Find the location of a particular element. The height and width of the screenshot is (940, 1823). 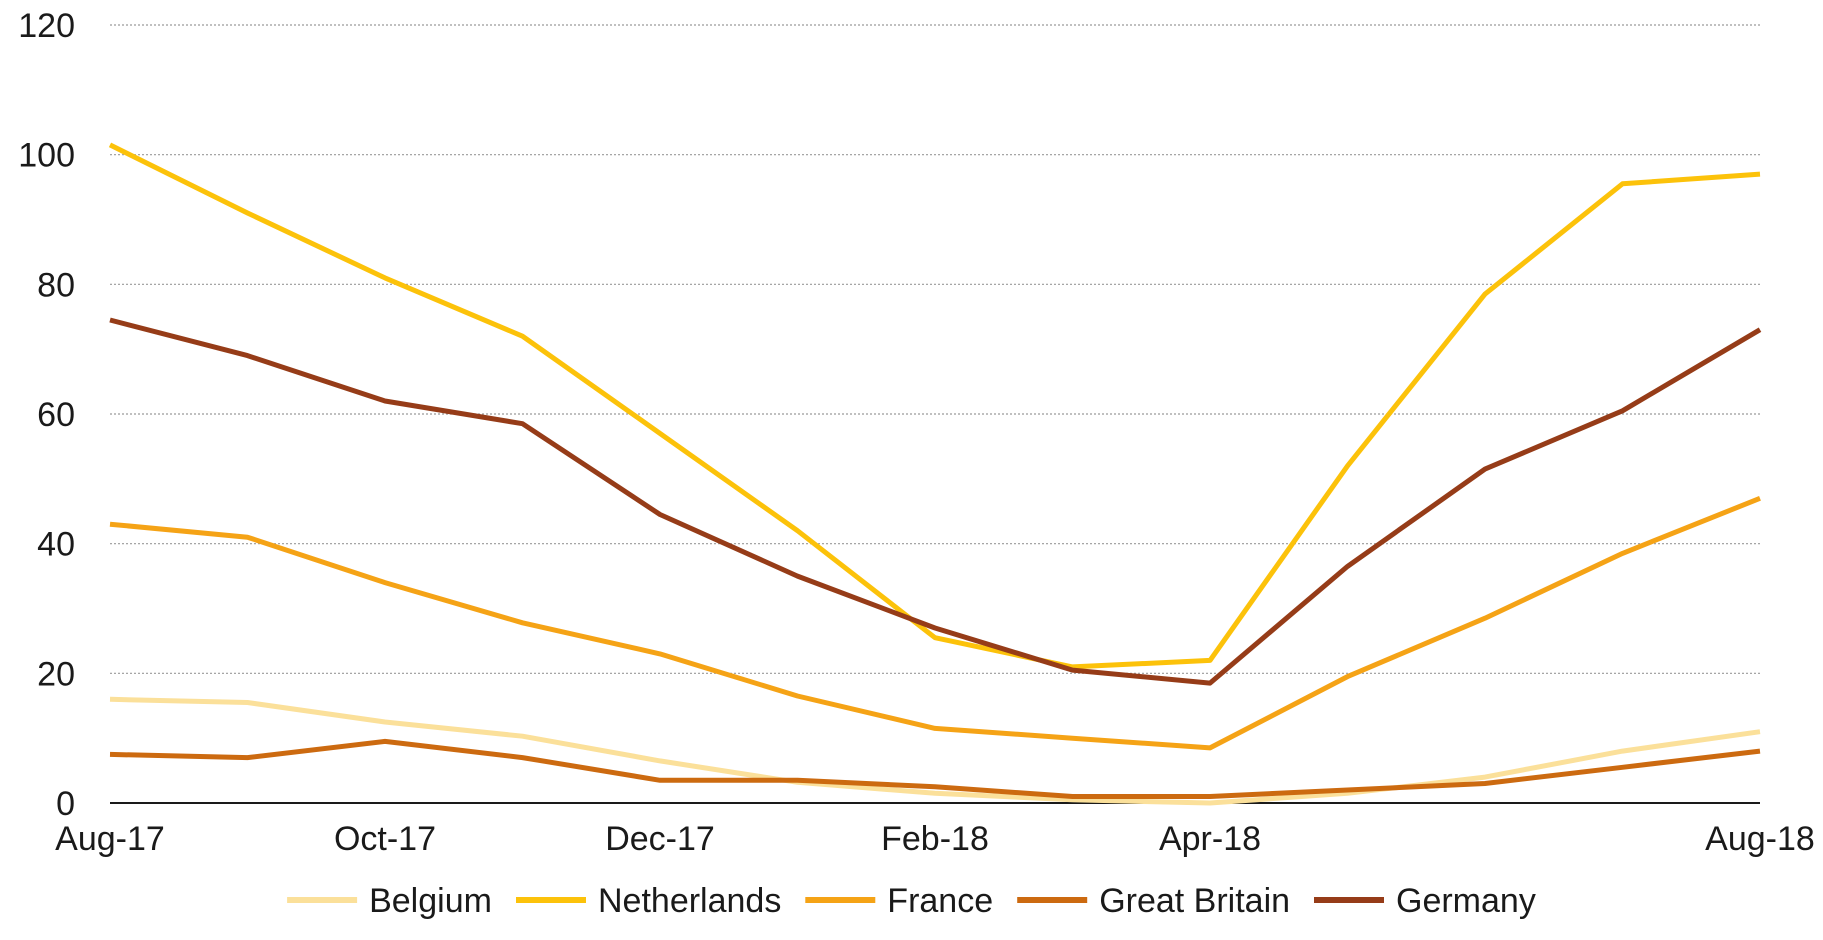

legend-item-belgium: Belgium is located at coordinates (389, 901).